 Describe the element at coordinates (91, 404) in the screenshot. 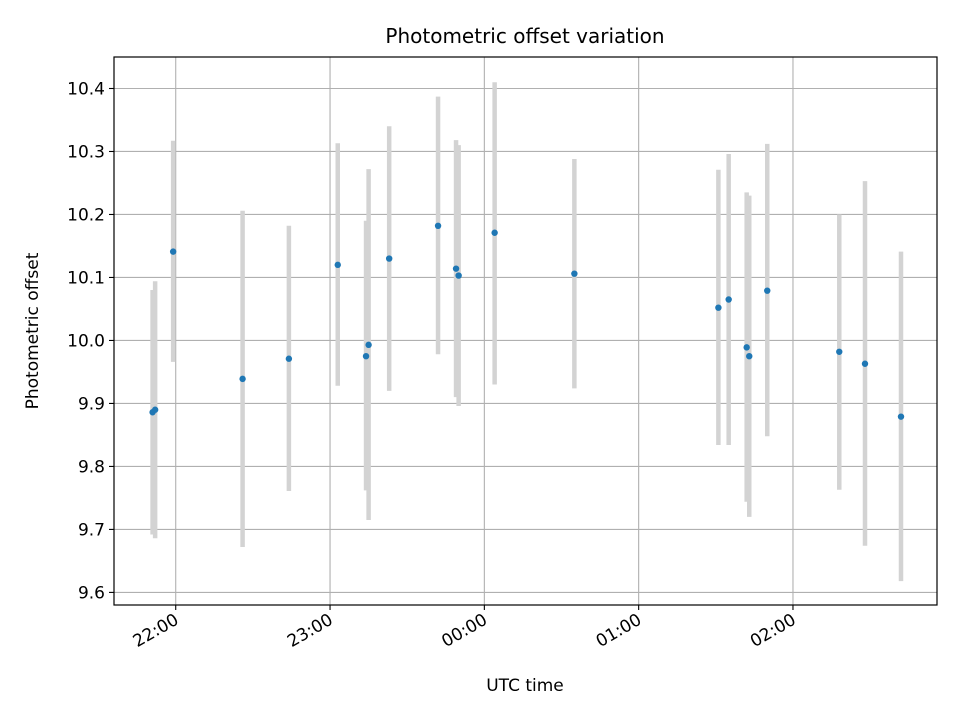

I see `y-tick-label: 9.9` at that location.